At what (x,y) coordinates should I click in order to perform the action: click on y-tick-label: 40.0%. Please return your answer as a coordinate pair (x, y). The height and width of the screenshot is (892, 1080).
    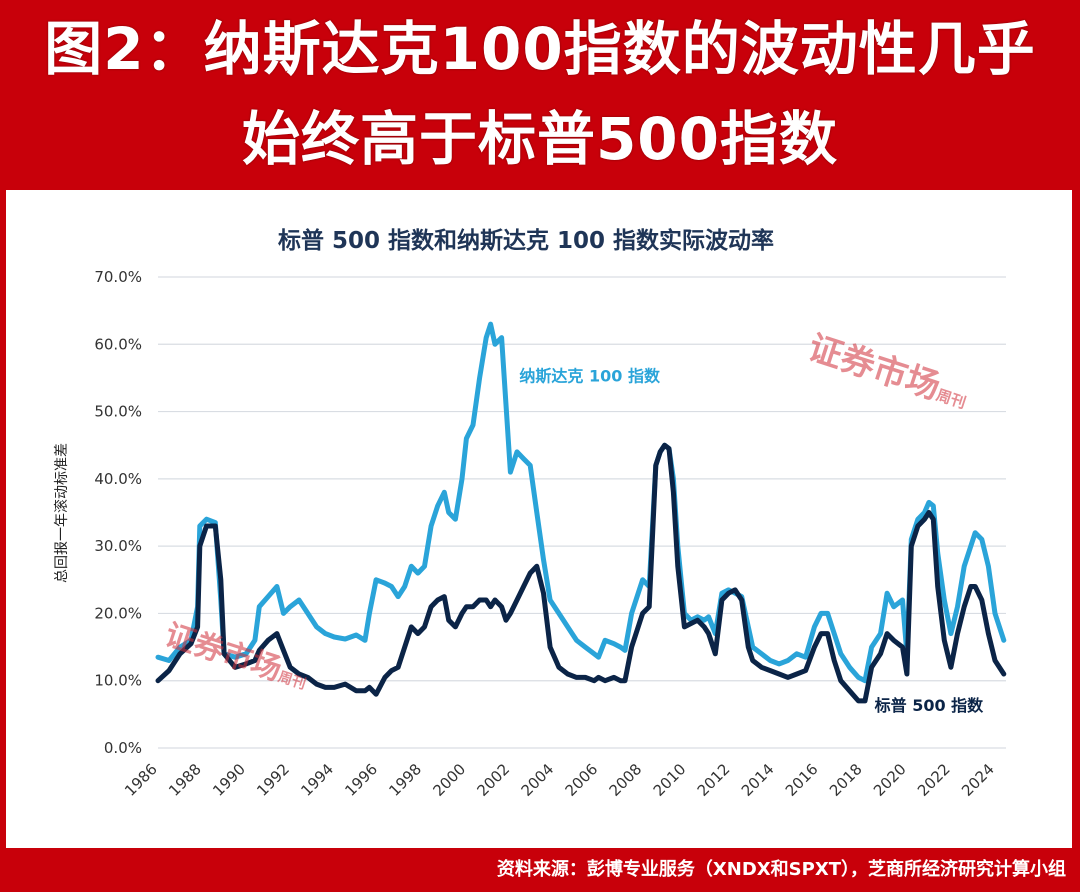
    Looking at the image, I should click on (118, 479).